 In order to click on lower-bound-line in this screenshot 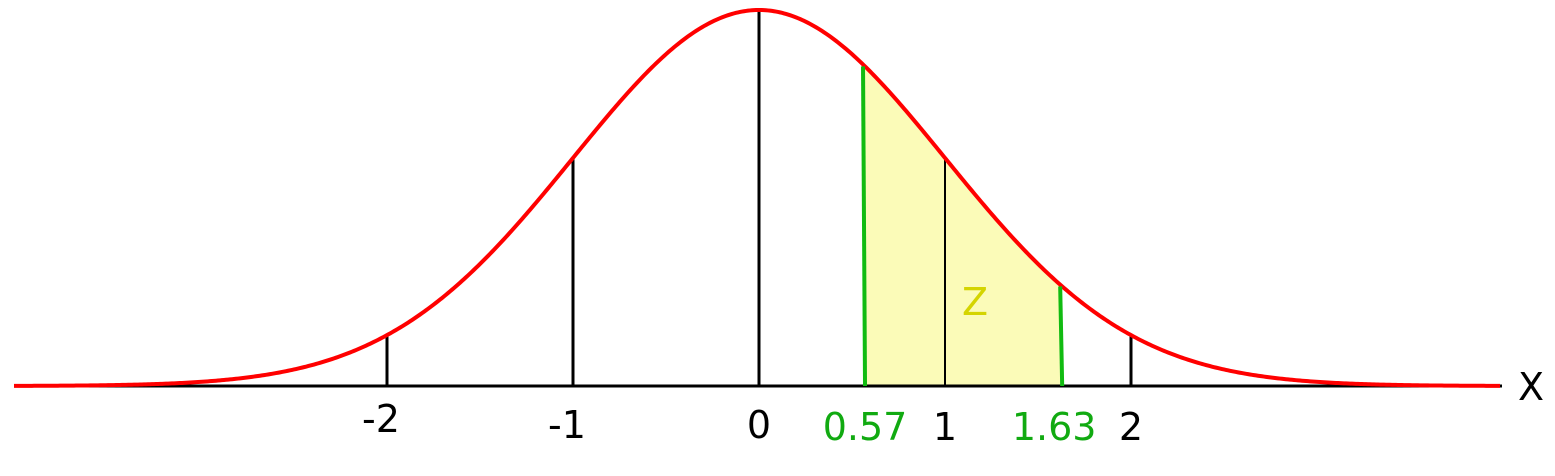, I will do `click(864, 226)`.